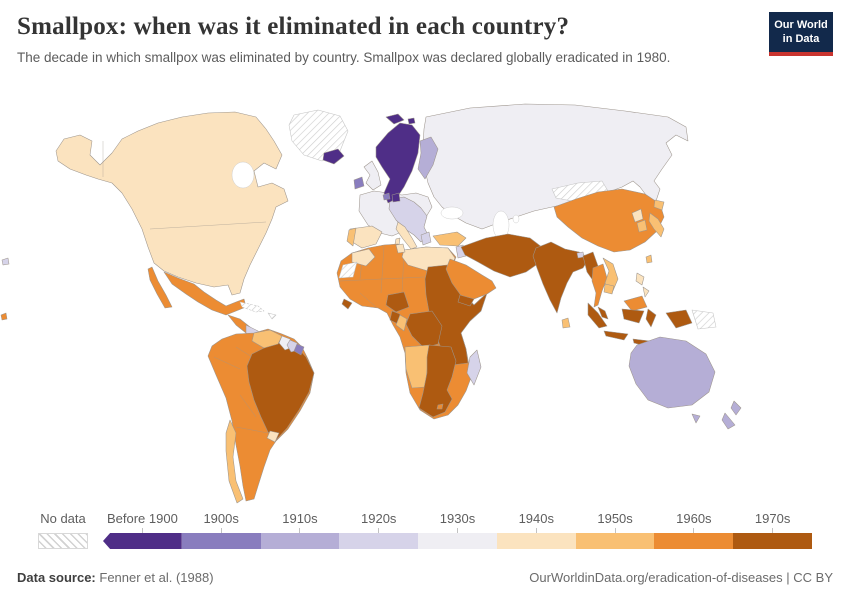 This screenshot has width=850, height=600. Describe the element at coordinates (609, 220) in the screenshot. I see `map-region-china` at that location.